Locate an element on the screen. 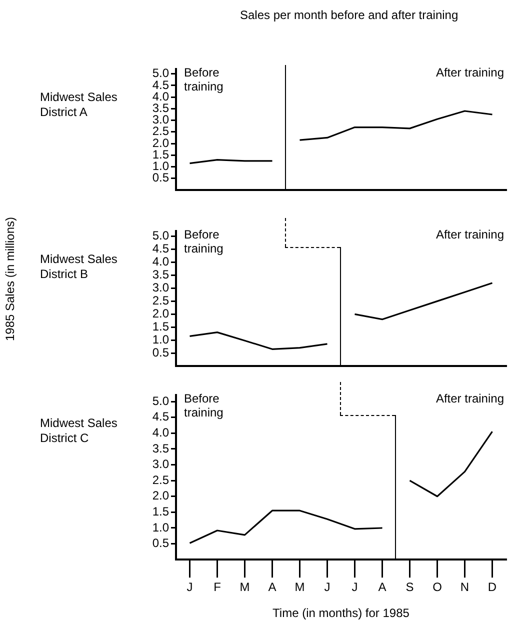  text: Midwest Sales District A is located at coordinates (79, 105).